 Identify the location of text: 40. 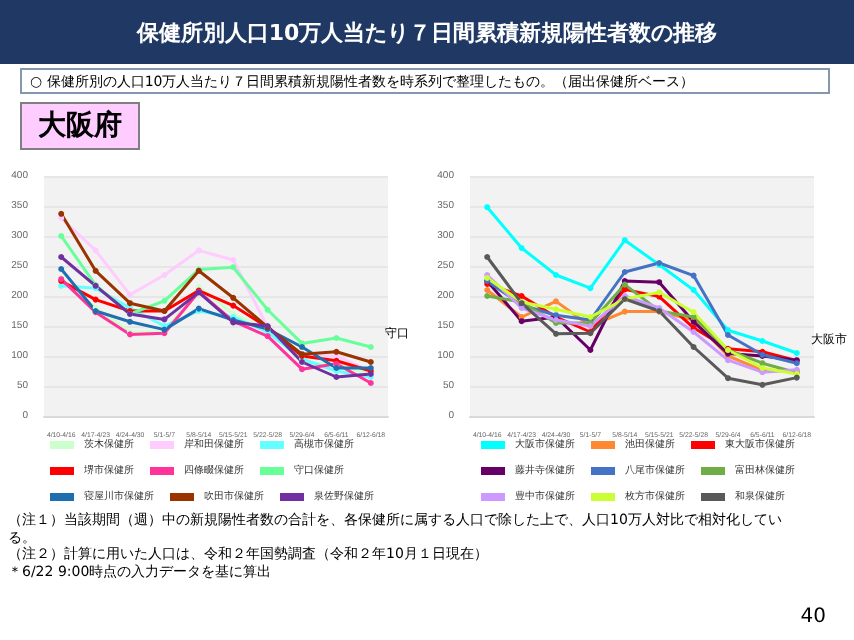
(813, 617).